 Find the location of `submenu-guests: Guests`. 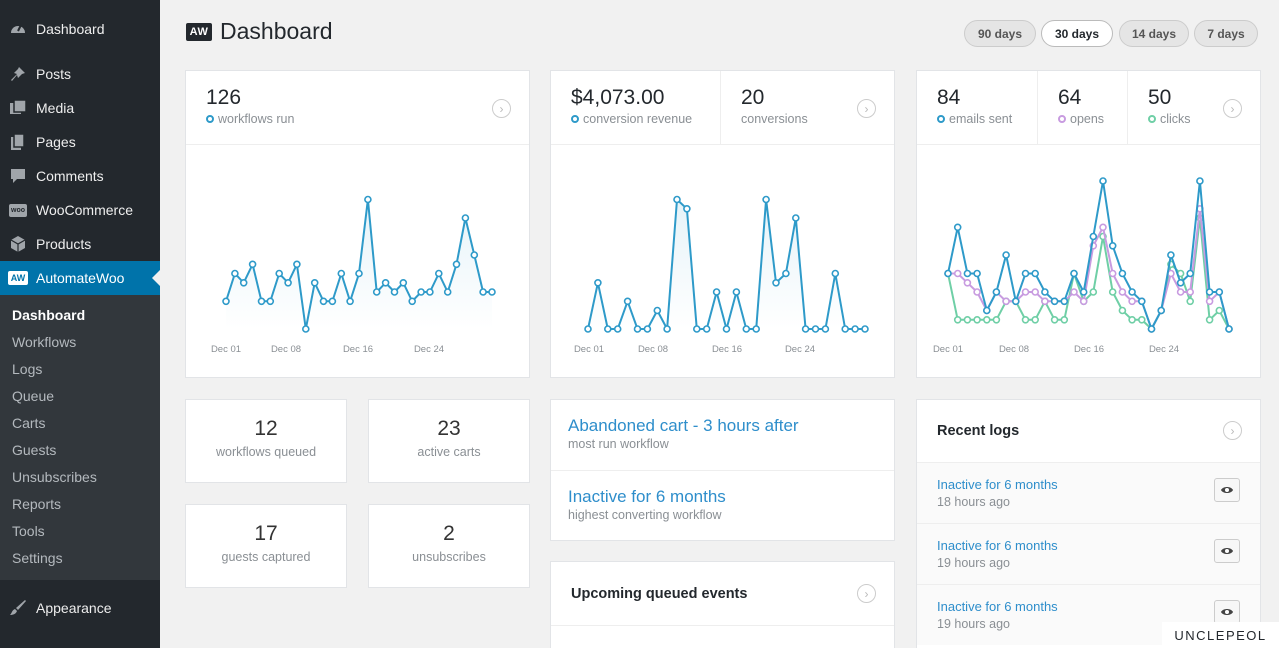

submenu-guests: Guests is located at coordinates (34, 450).